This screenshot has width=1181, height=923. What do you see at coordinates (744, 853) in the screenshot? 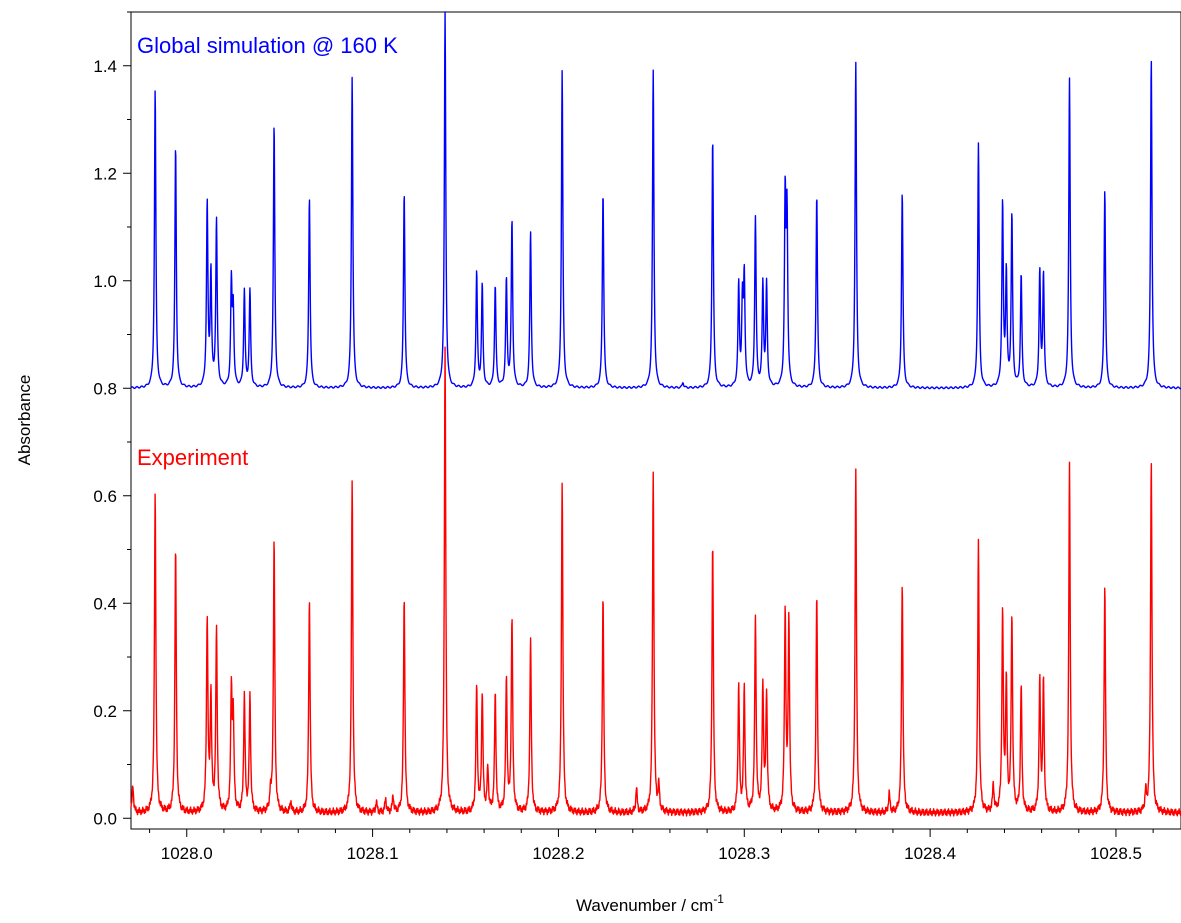
I see `x-tick-label: 1028.3` at bounding box center [744, 853].